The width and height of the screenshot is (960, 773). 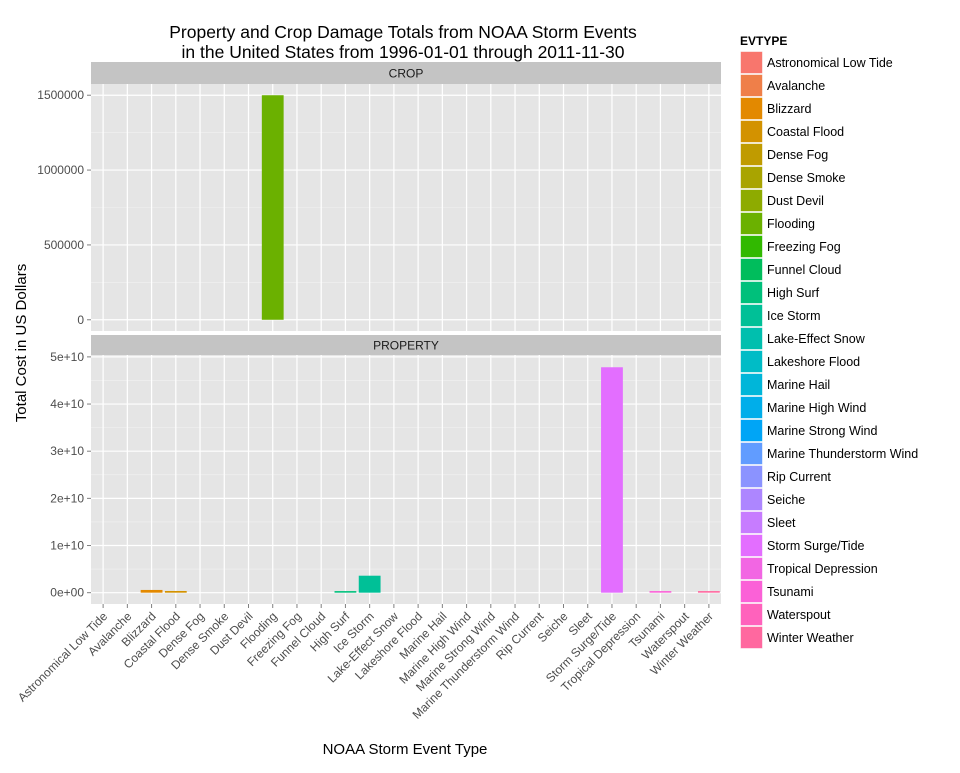 What do you see at coordinates (67, 451) in the screenshot?
I see `y-tick-label: 3e+10` at bounding box center [67, 451].